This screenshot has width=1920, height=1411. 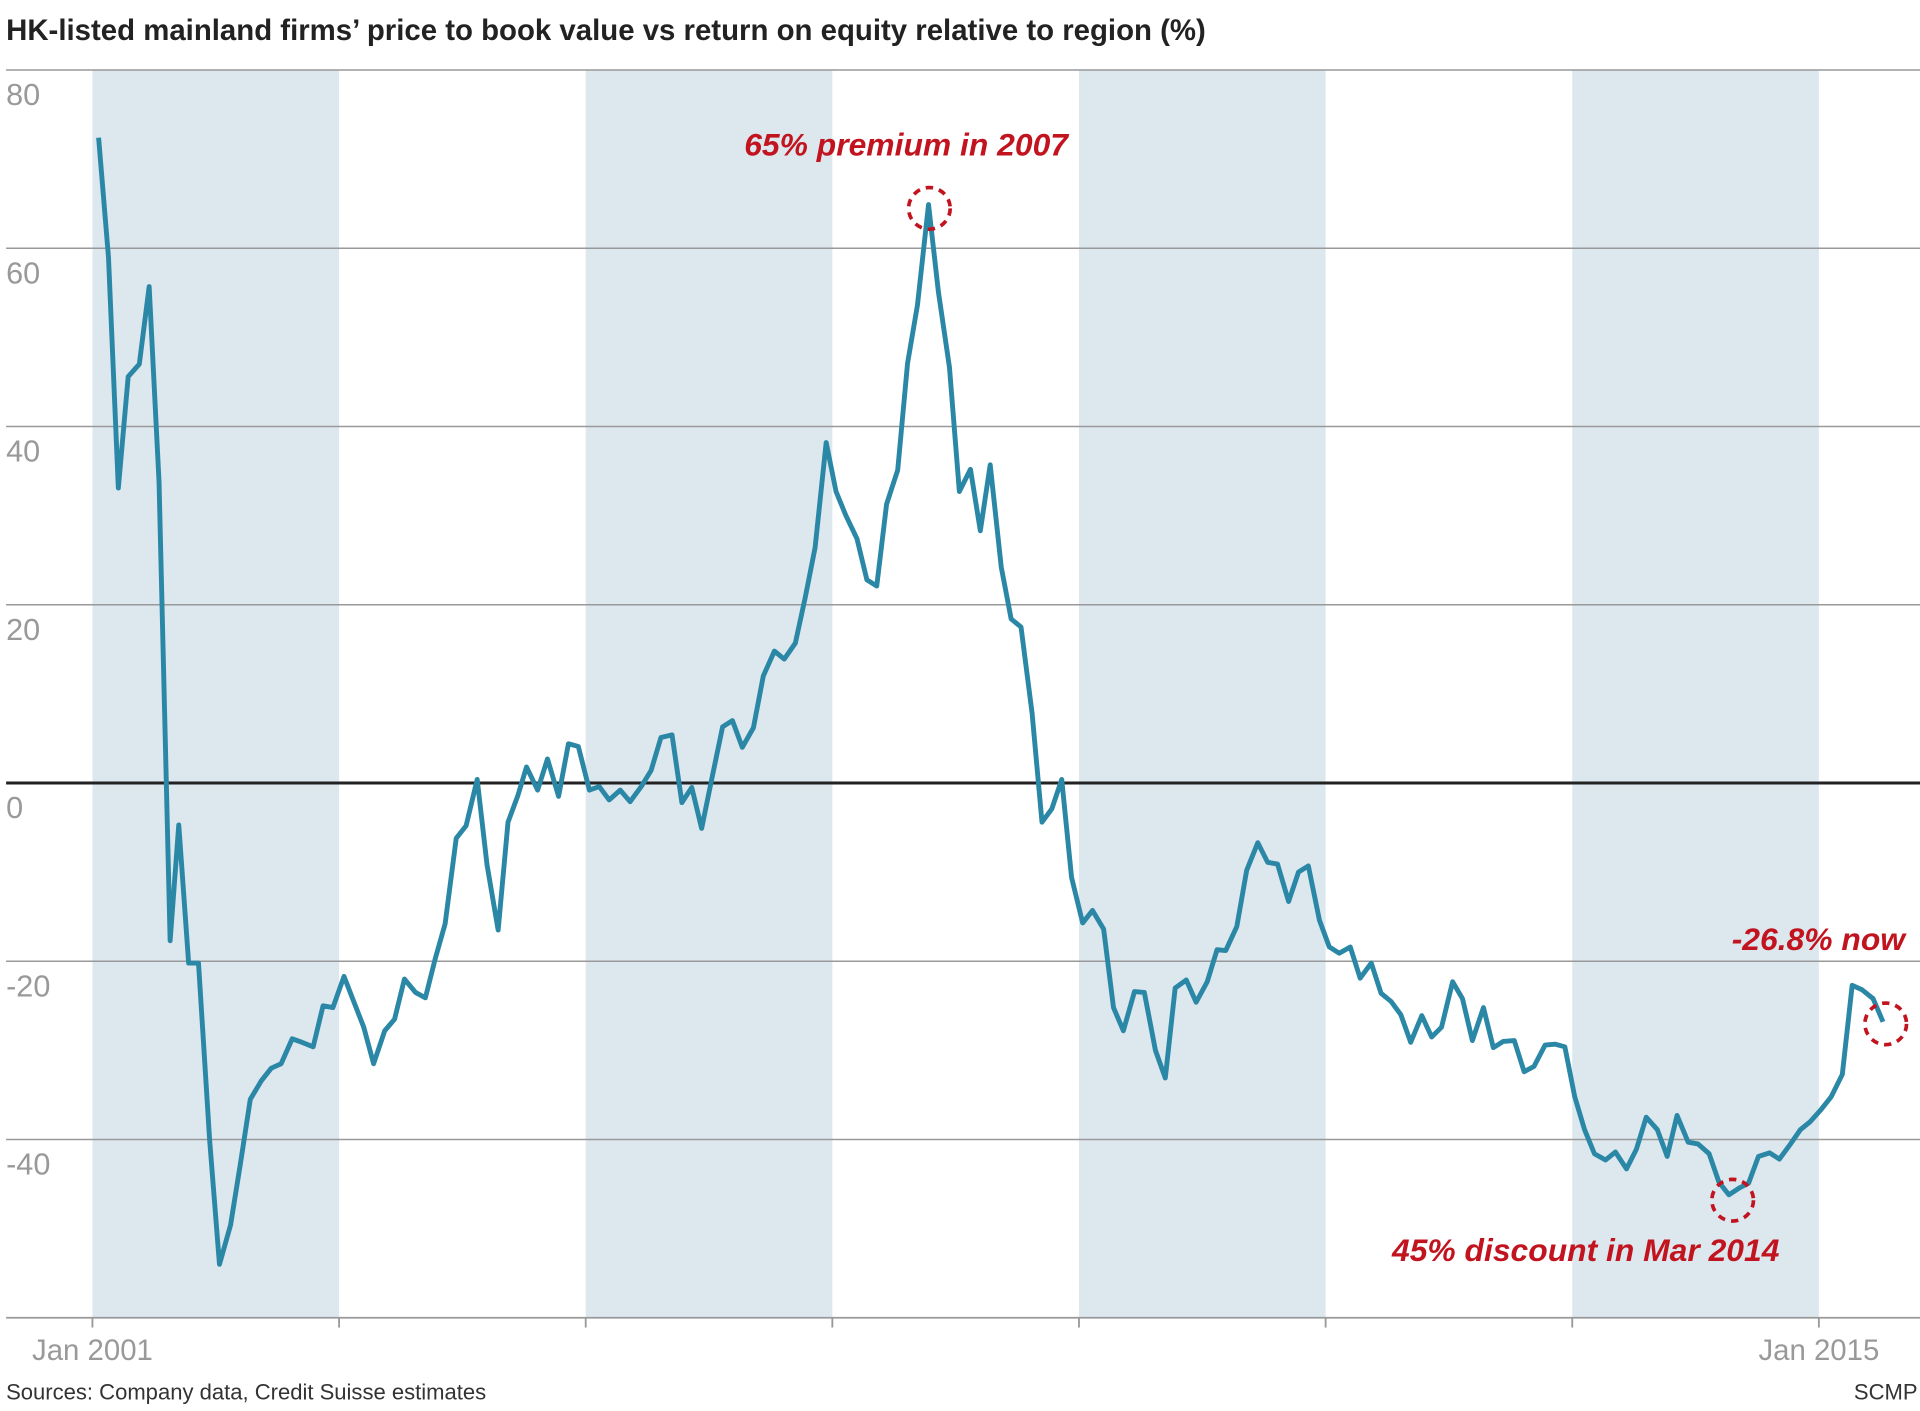 I want to click on y-tick-label: 40, so click(x=23, y=452).